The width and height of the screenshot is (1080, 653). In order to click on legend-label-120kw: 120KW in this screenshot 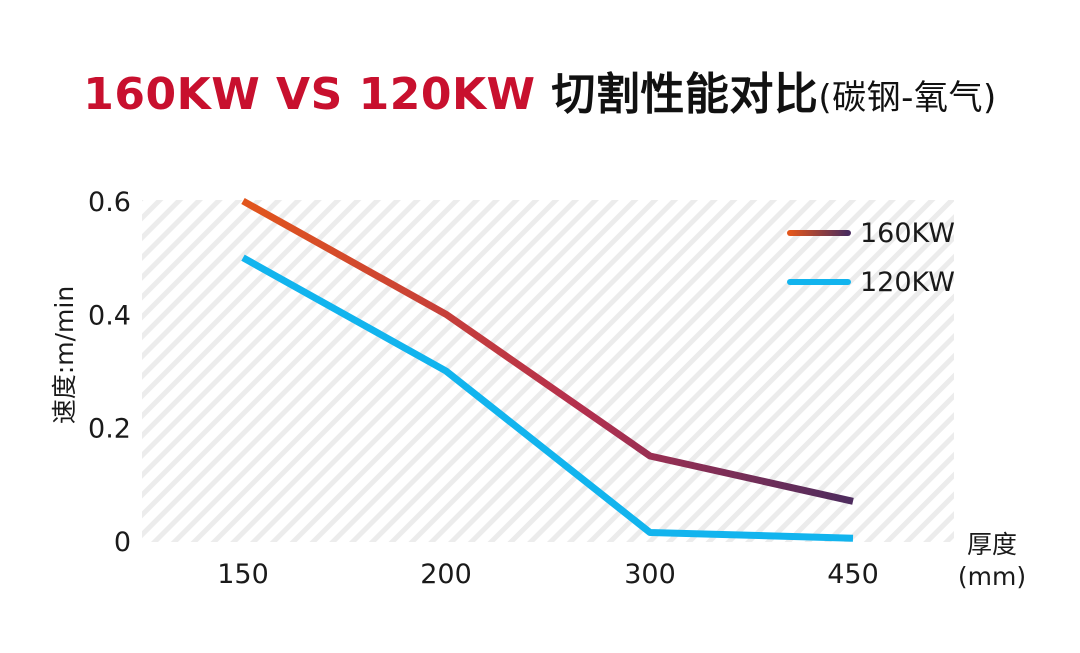, I will do `click(907, 282)`.